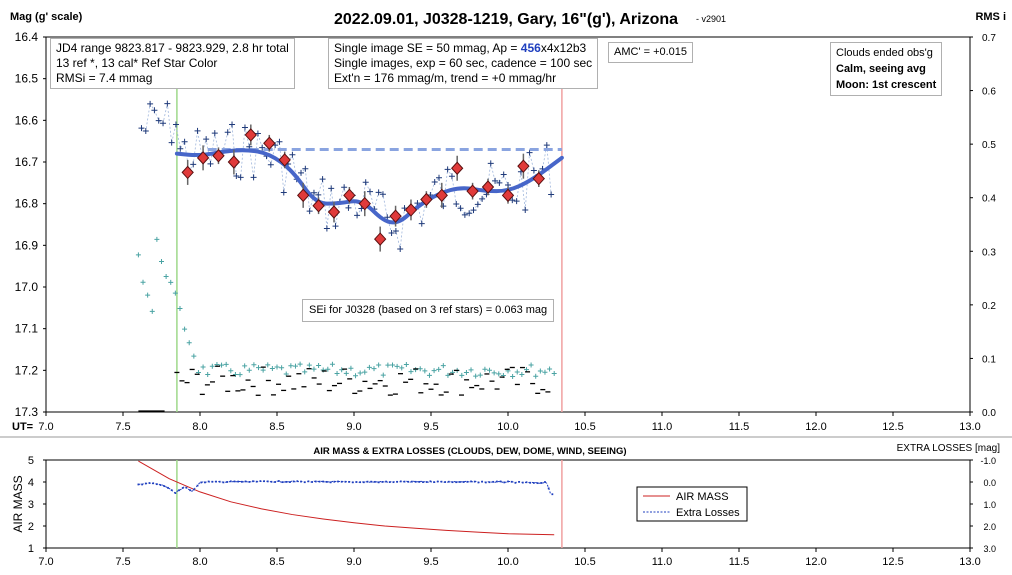 The height and width of the screenshot is (575, 1012). What do you see at coordinates (18, 503) in the screenshot?
I see `bottom-y-label: AIR MASS` at bounding box center [18, 503].